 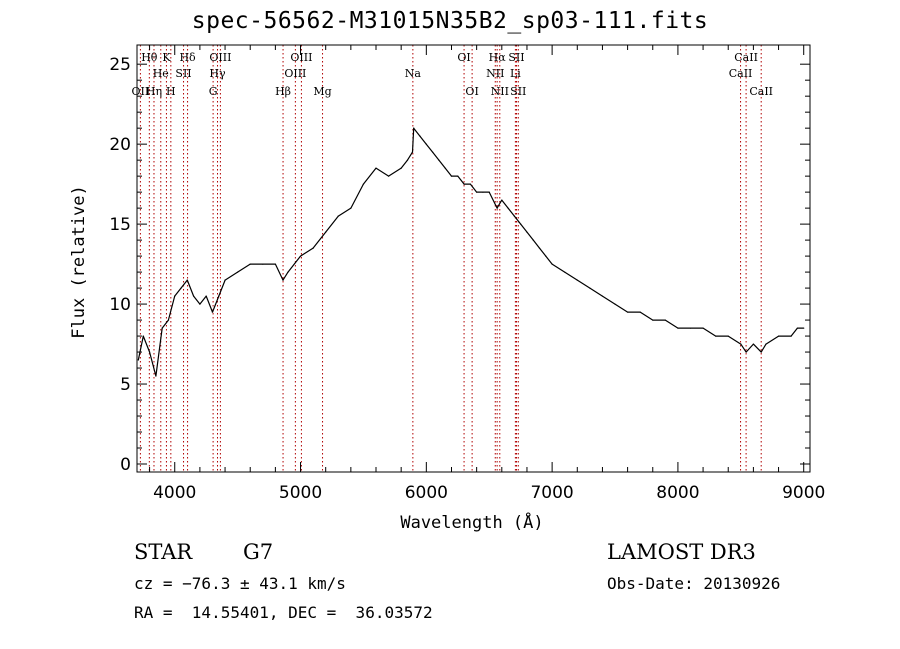 I want to click on x-axis-label: Wavelength (Å), so click(x=471, y=522).